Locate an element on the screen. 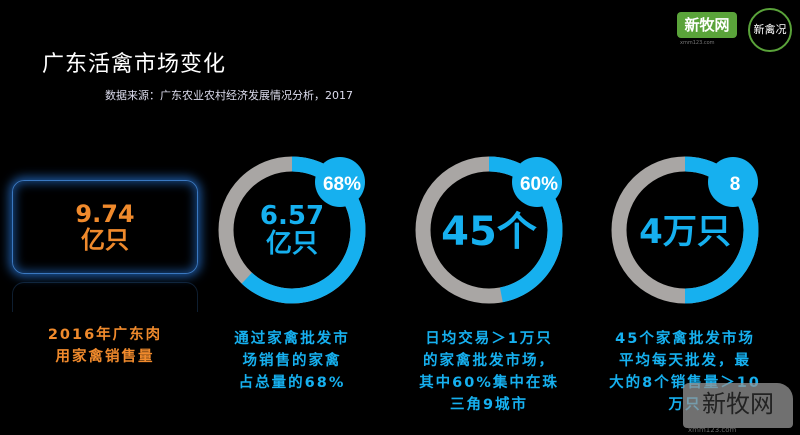  badge-label: 68% is located at coordinates (342, 184).